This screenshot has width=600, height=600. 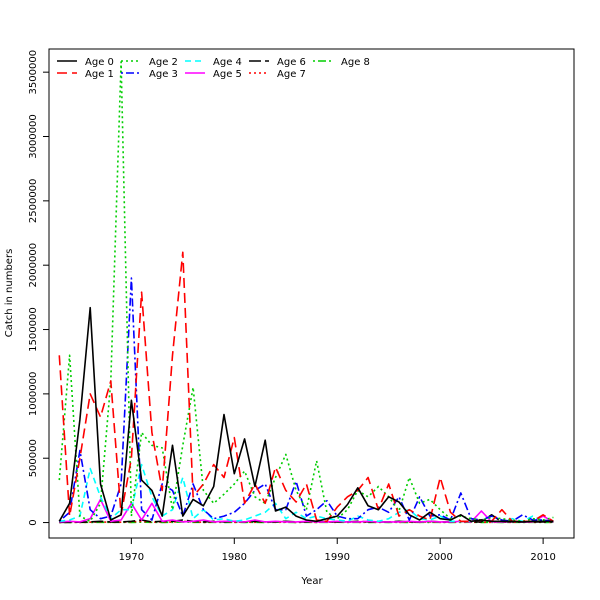 I want to click on legend-label: Age 4, so click(x=227, y=62).